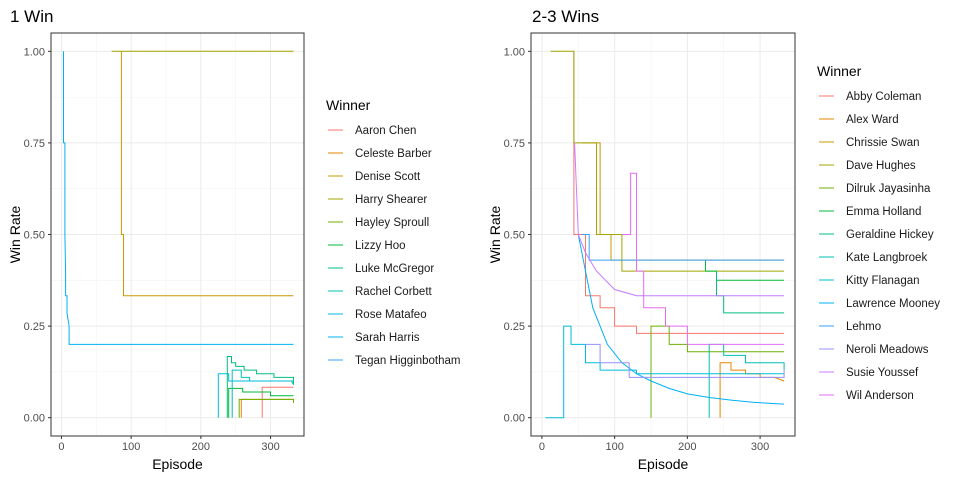 The height and width of the screenshot is (480, 960). What do you see at coordinates (883, 143) in the screenshot?
I see `legend-label: Chrissie Swan` at bounding box center [883, 143].